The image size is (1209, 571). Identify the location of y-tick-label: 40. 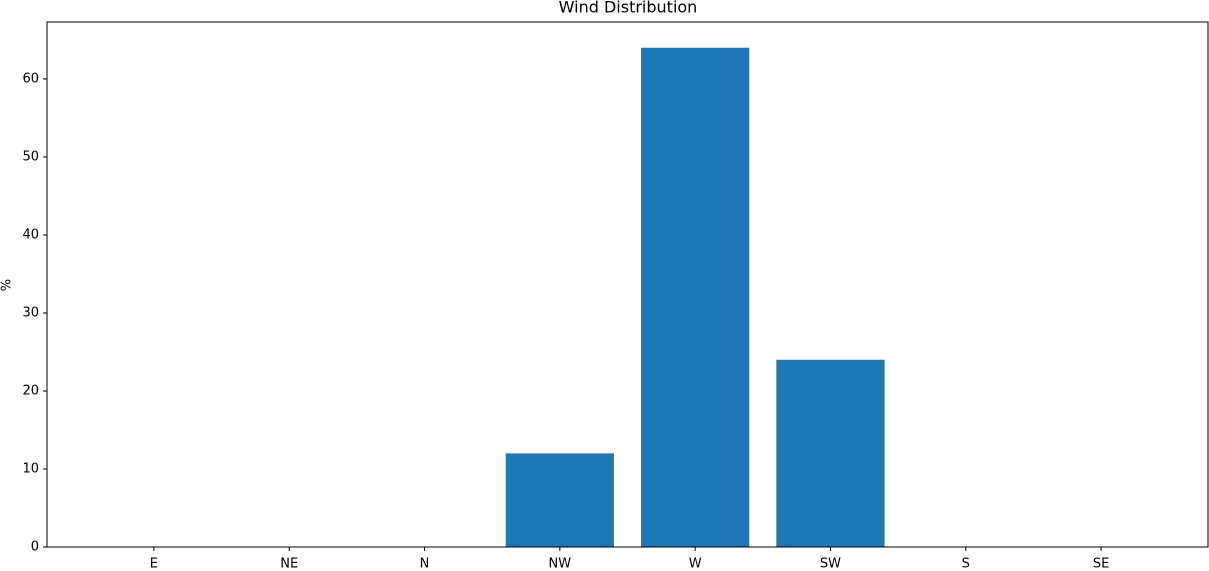
(30, 234).